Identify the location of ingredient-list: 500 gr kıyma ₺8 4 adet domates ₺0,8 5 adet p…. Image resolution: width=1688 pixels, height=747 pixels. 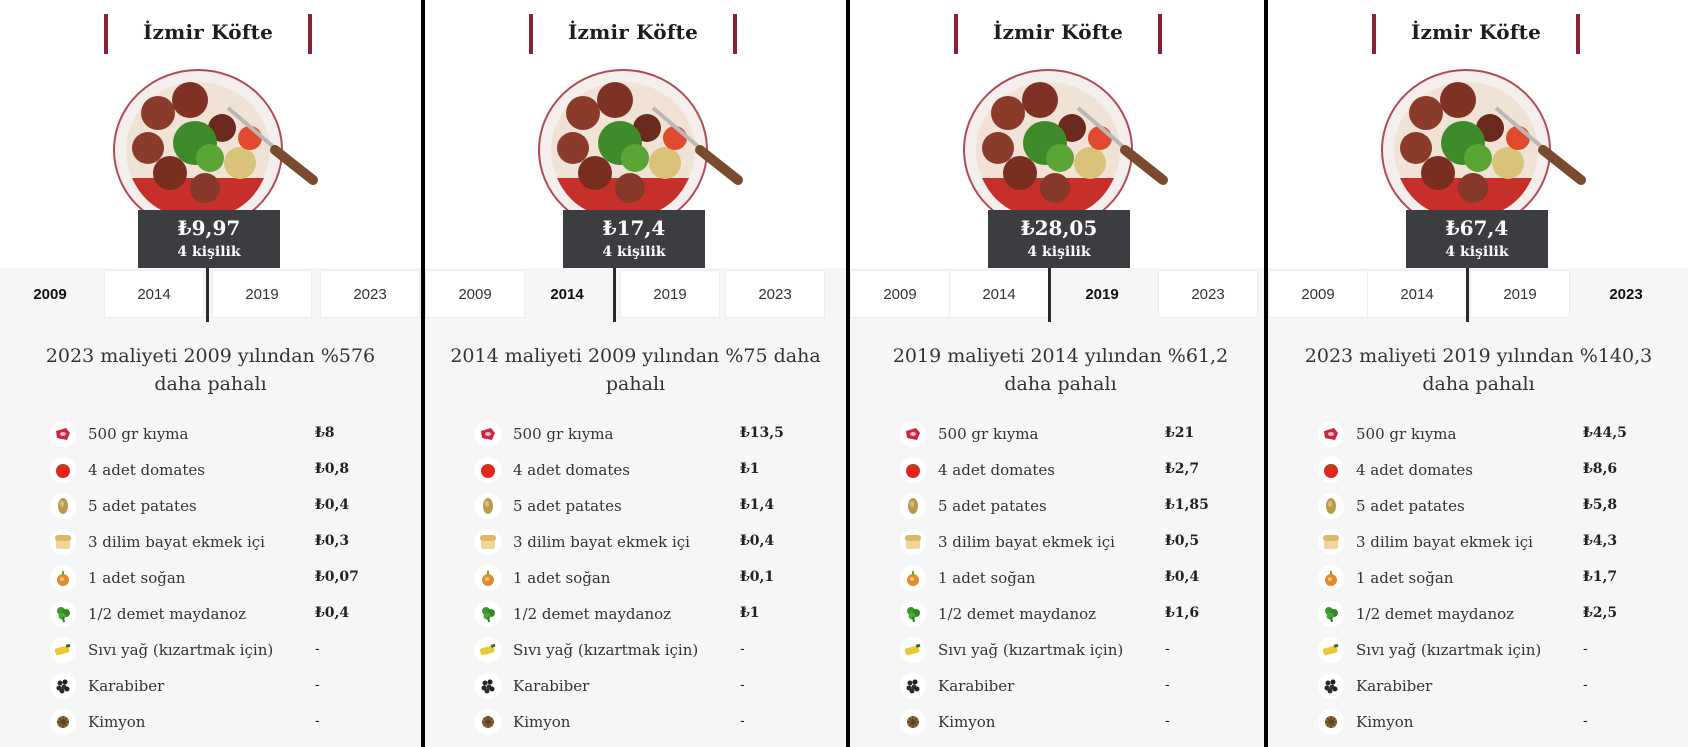
(220, 579).